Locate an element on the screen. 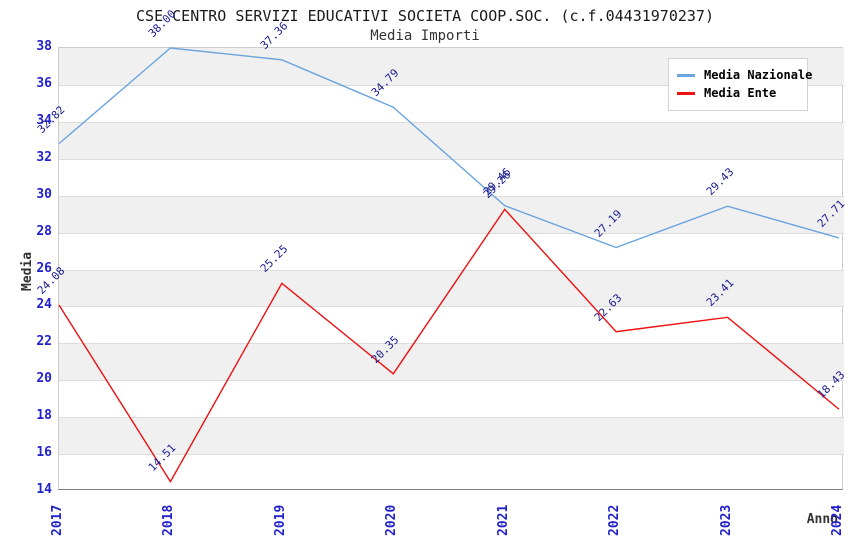 This screenshot has width=850, height=550. y-tick-label: 22 is located at coordinates (44, 342).